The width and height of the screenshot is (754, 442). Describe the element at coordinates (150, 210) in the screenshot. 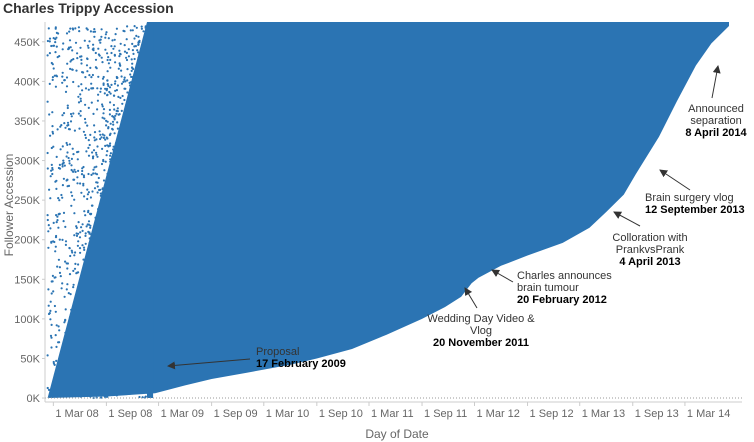

I see `dense-band` at that location.